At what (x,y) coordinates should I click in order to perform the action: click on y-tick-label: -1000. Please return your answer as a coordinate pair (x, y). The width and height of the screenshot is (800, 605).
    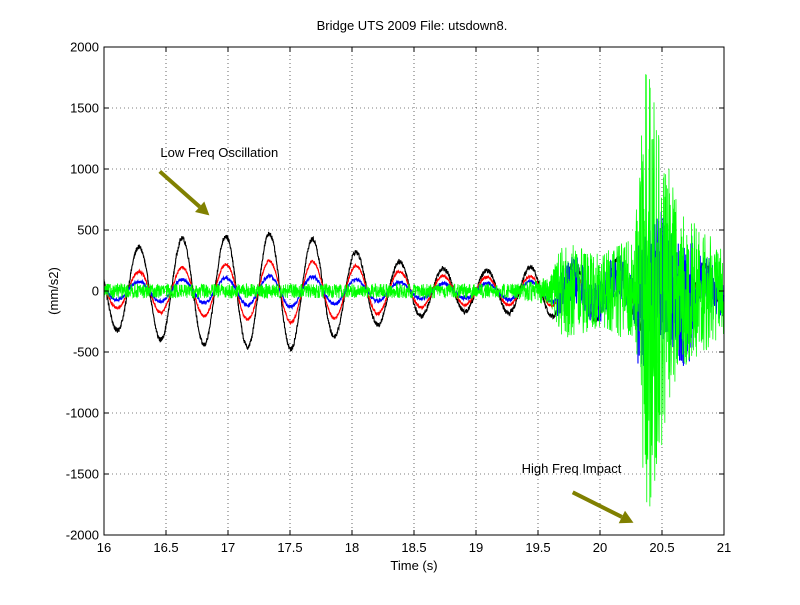
    Looking at the image, I should click on (82, 413).